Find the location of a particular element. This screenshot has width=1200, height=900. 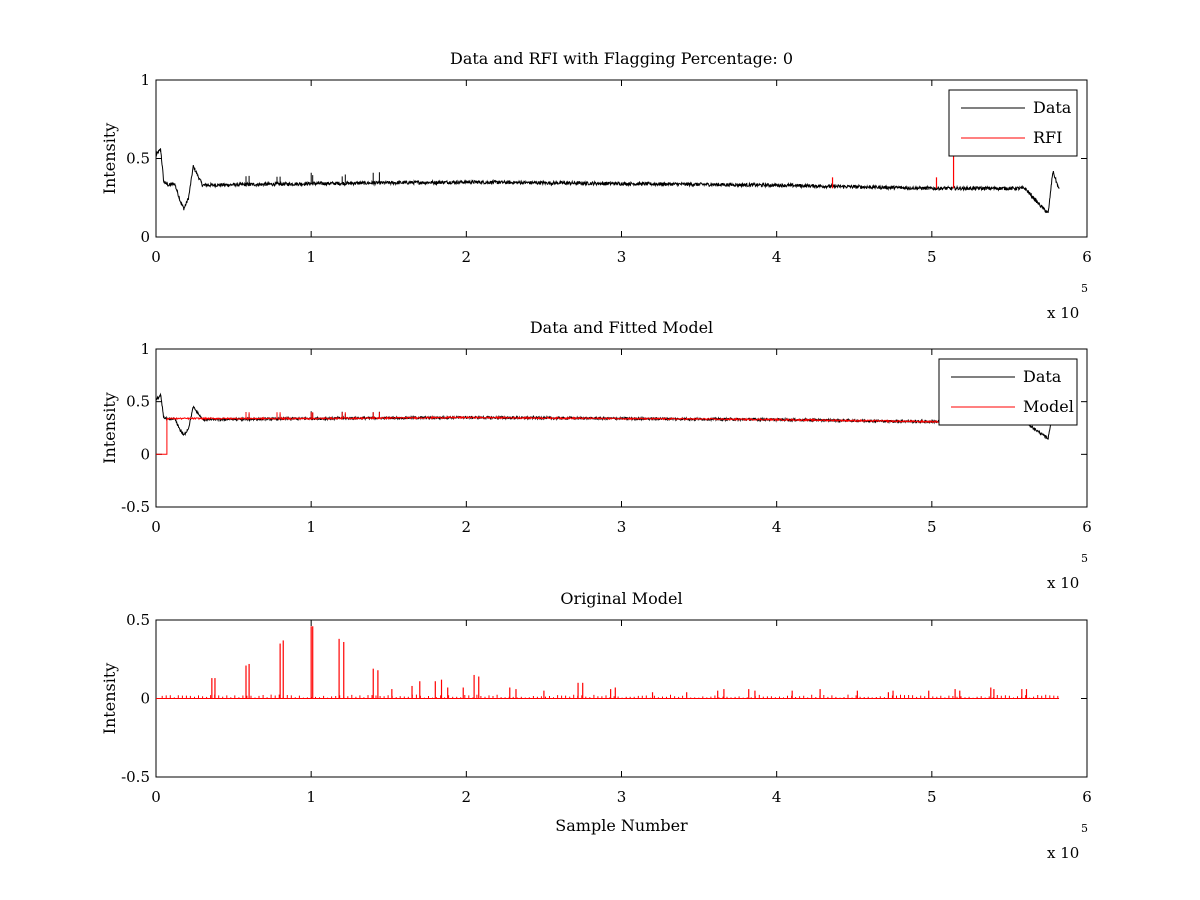

legend-label: RFI is located at coordinates (1047, 137).